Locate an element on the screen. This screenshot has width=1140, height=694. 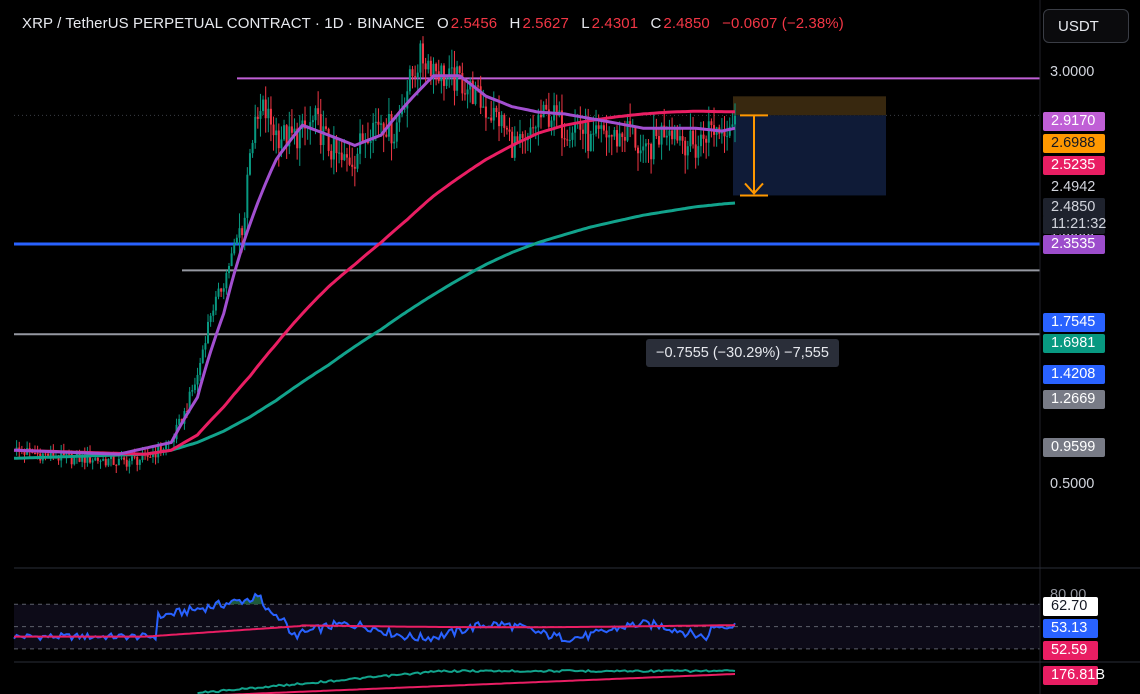
price-axis-label: 2.9170 is located at coordinates (1074, 121).